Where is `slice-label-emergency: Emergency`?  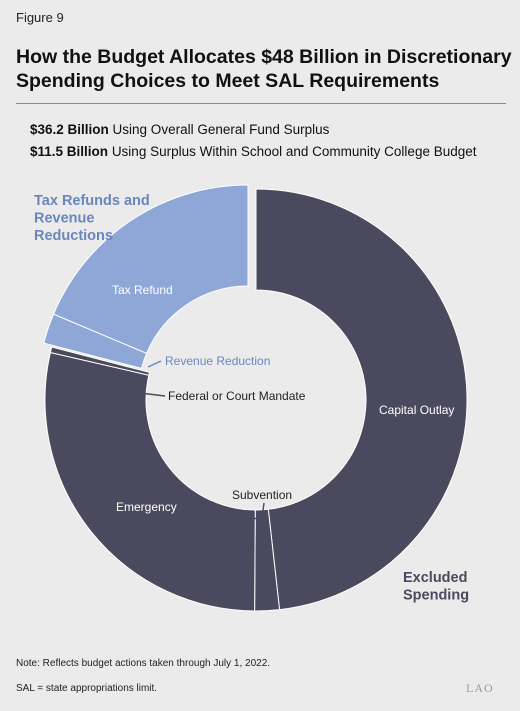 slice-label-emergency: Emergency is located at coordinates (146, 507).